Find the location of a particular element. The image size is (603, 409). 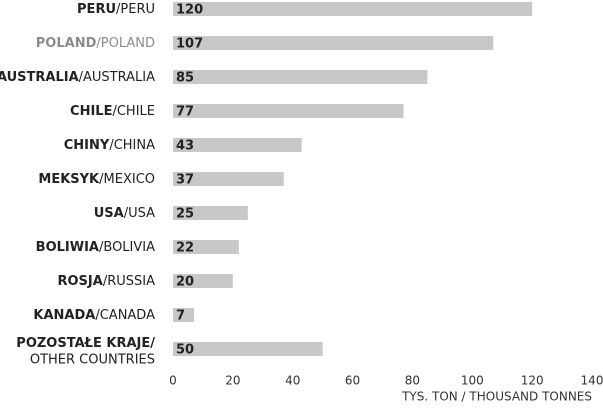

x-tick-label: 60 is located at coordinates (352, 381).